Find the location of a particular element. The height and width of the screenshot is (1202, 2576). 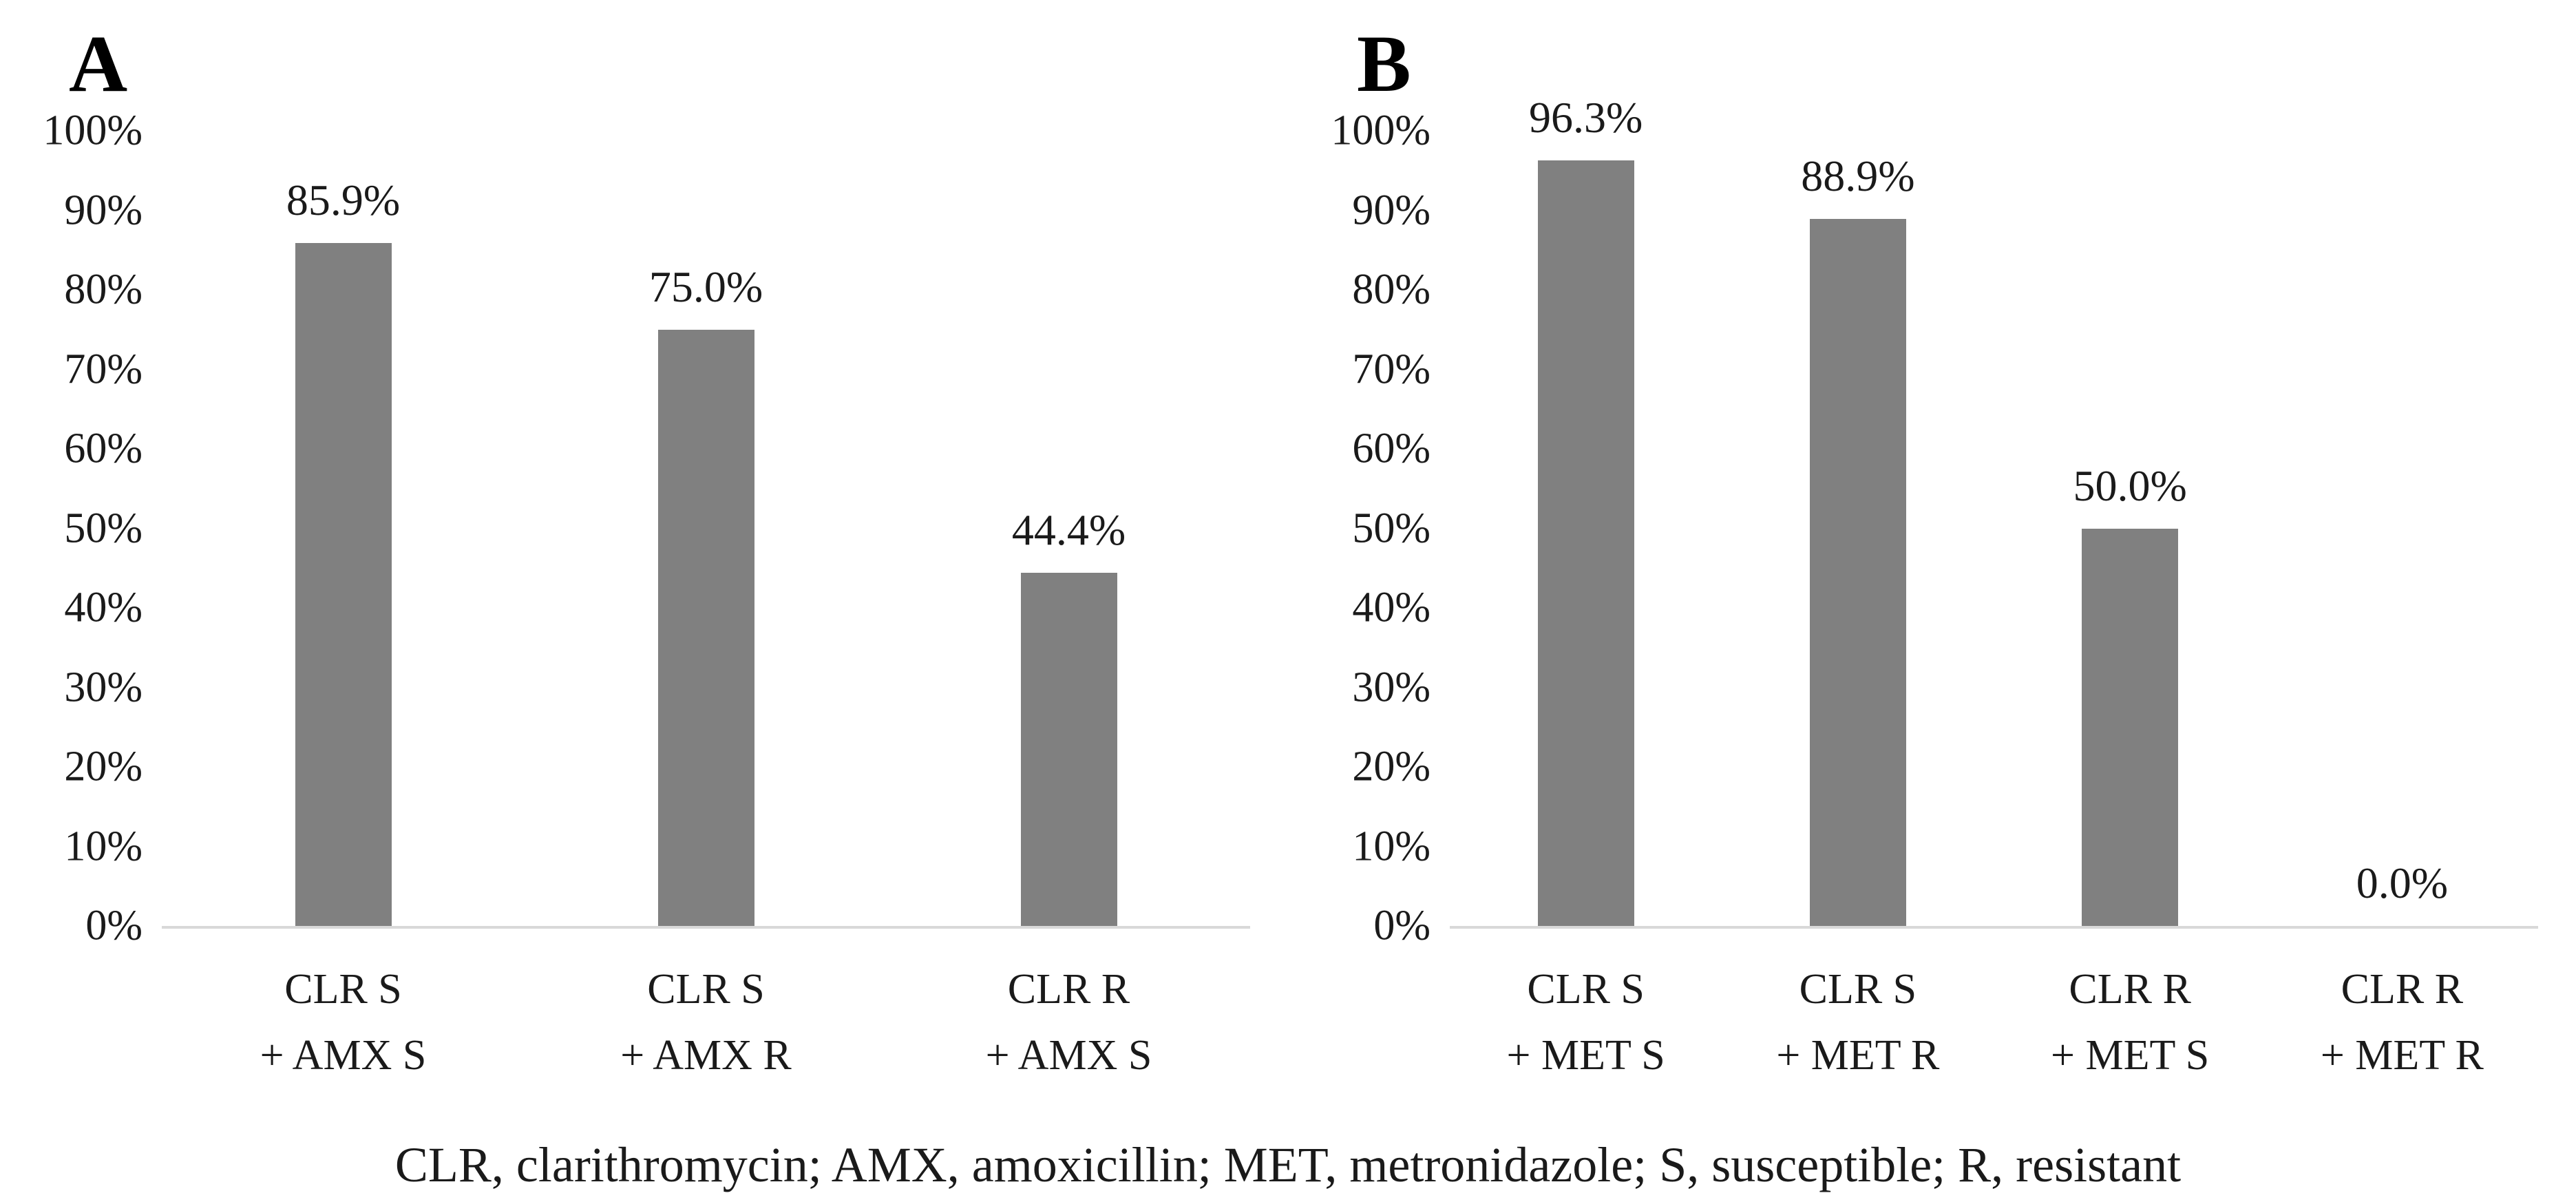

bar-slot: 44.4% is located at coordinates (1069, 528).